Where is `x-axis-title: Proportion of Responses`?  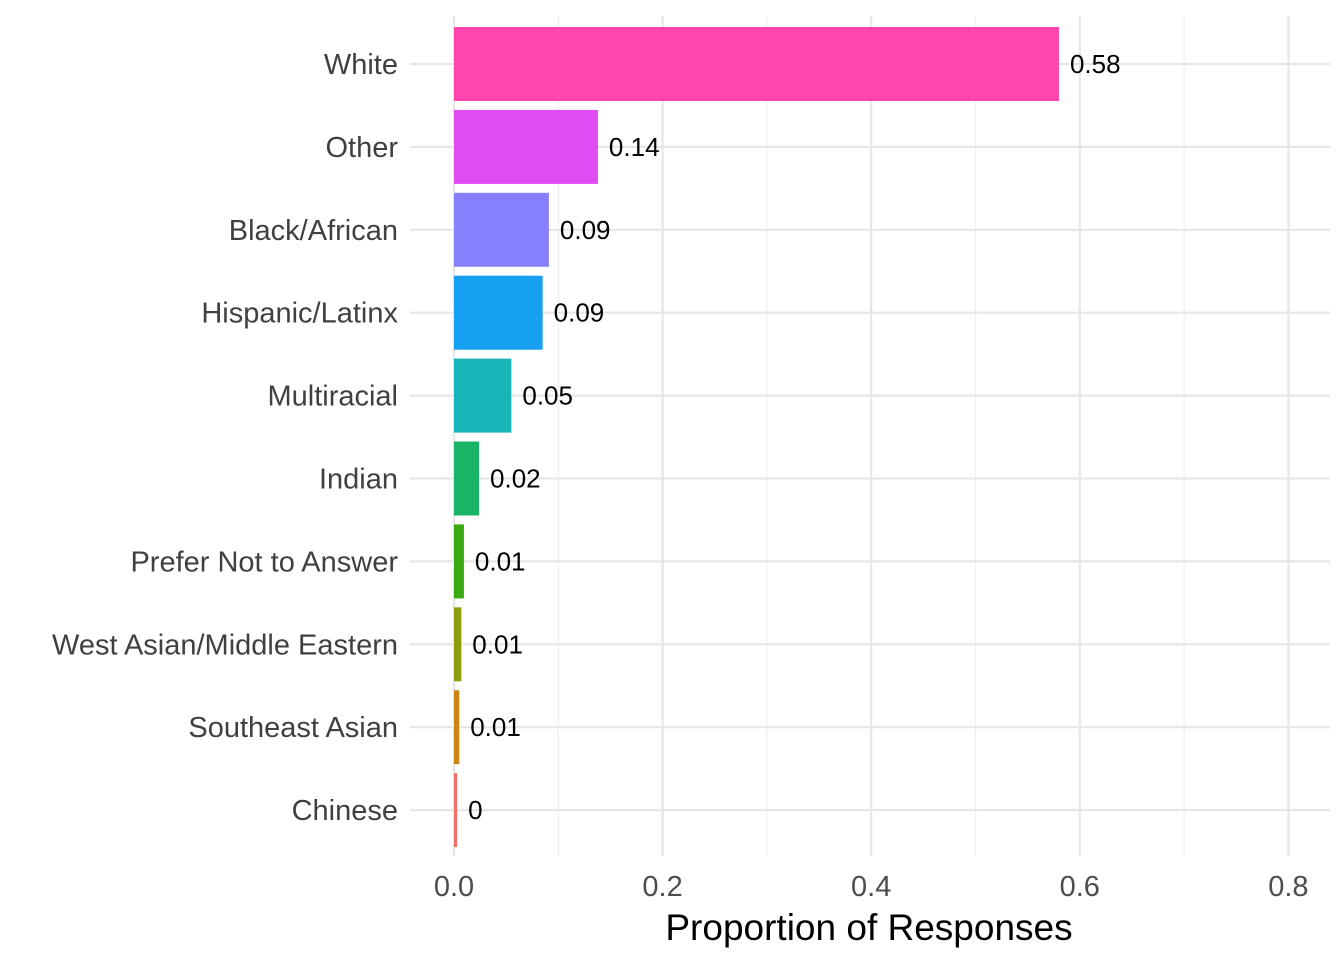 x-axis-title: Proportion of Responses is located at coordinates (868, 927).